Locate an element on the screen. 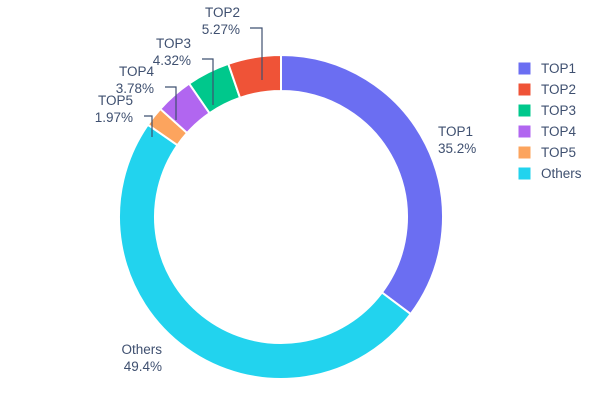 The width and height of the screenshot is (600, 400). leader-line-top2 is located at coordinates (256, 53).